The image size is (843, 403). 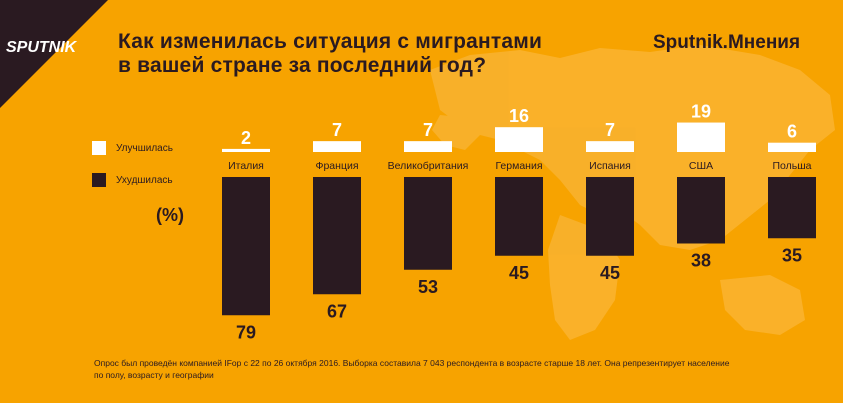 I want to click on category-label-cat-6: Польша, so click(x=791, y=166).